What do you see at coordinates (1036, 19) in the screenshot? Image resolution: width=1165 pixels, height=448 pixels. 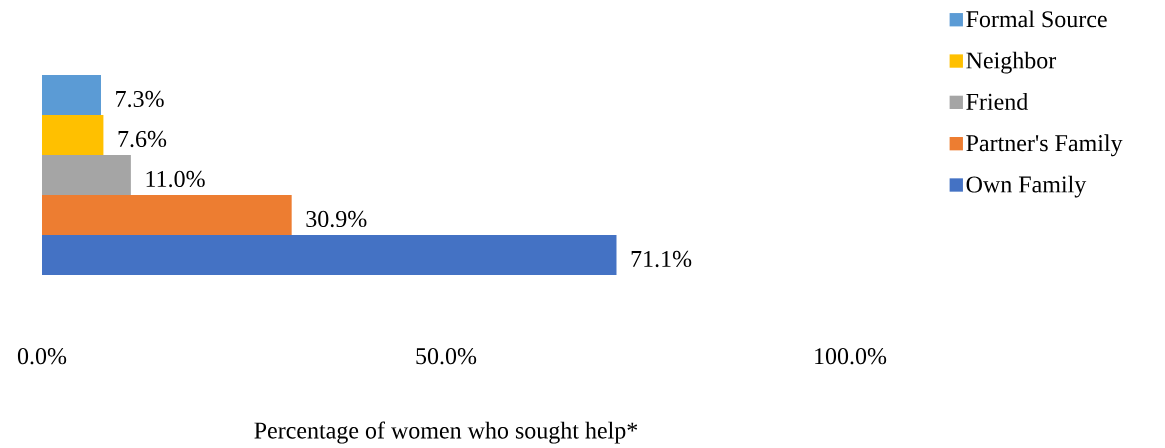 I see `legend-label: Formal Source` at bounding box center [1036, 19].